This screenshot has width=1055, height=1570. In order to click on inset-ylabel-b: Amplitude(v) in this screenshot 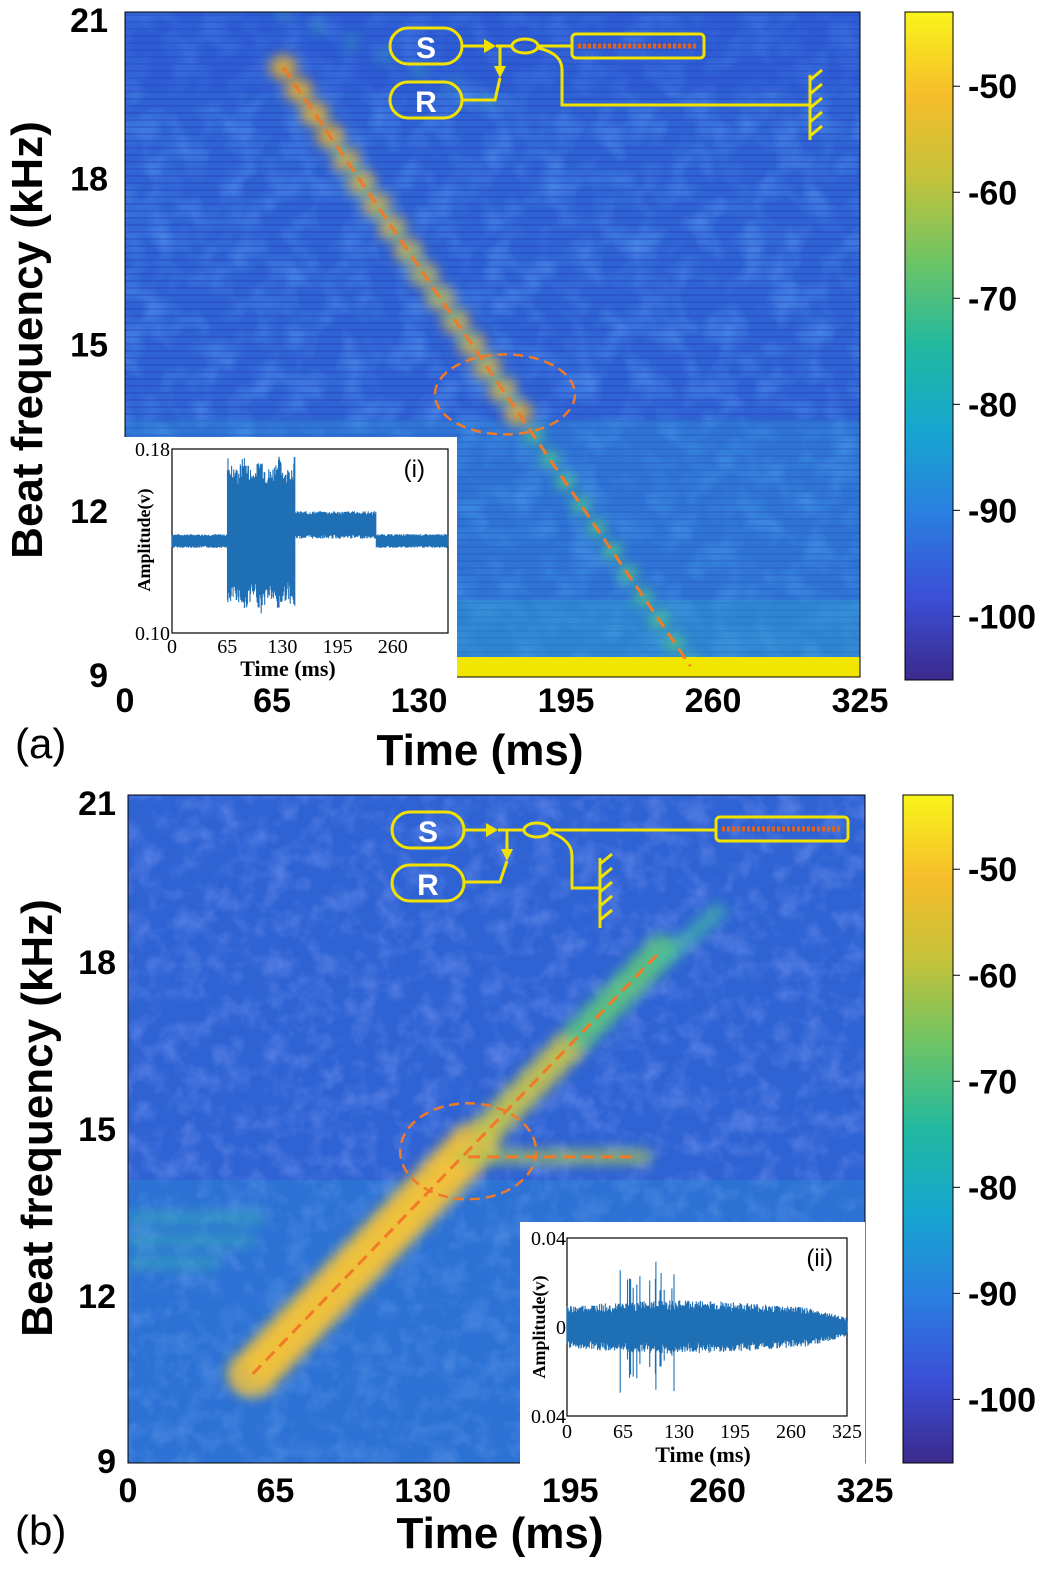, I will do `click(539, 1326)`.